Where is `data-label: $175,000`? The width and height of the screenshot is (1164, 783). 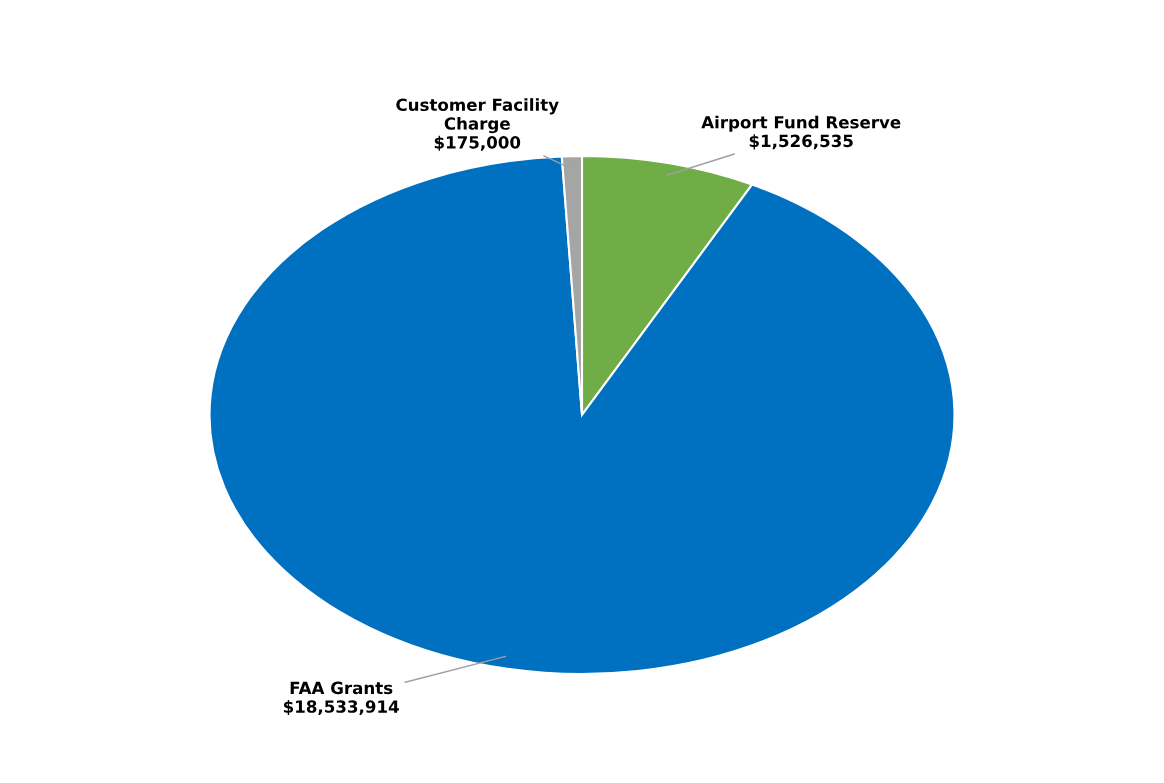 data-label: $175,000 is located at coordinates (477, 143).